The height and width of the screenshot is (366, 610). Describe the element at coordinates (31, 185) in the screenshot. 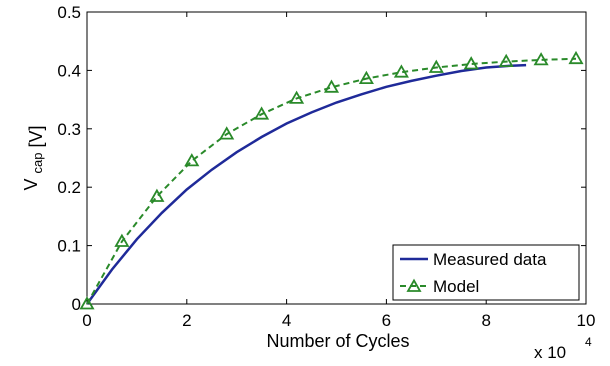

I see `y-axis-label-main: V` at that location.